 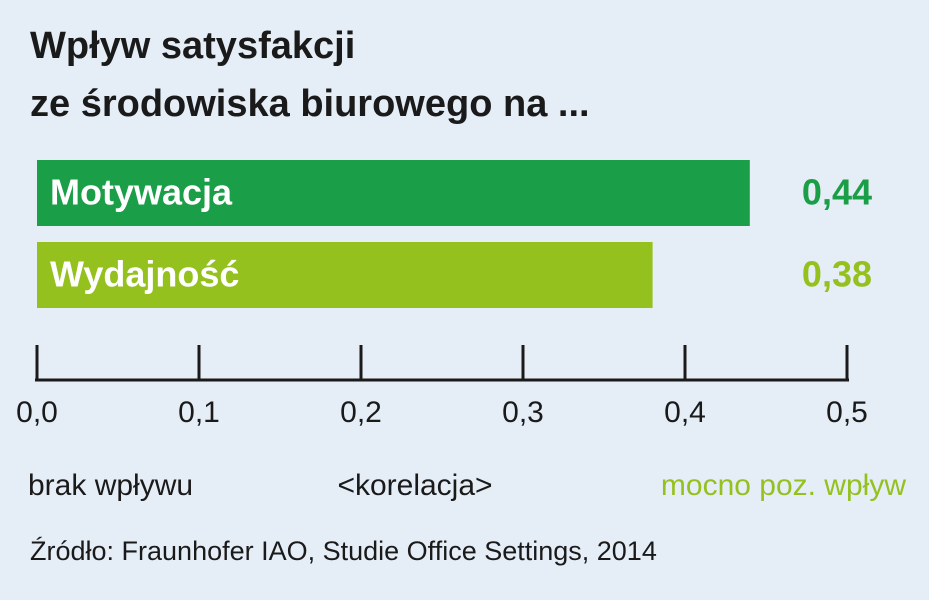 I want to click on value-label: 0,44, so click(x=837, y=192).